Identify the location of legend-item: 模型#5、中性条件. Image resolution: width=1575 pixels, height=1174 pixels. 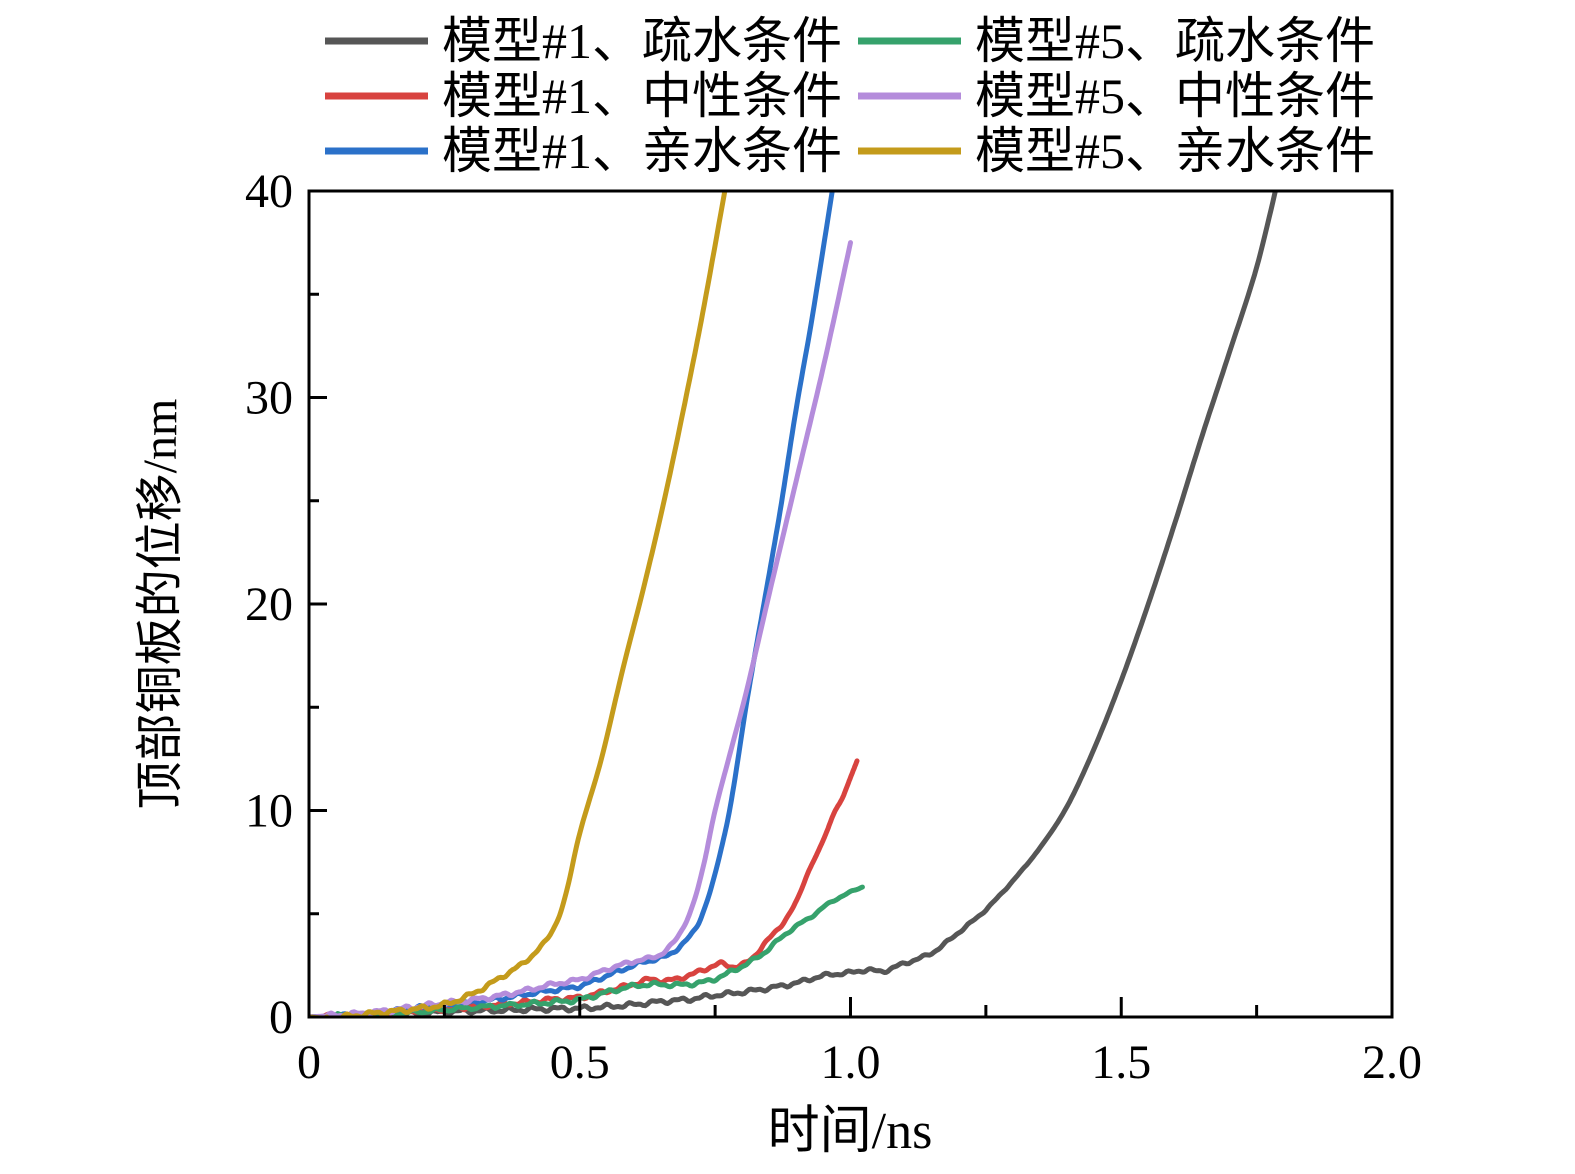
(1116, 96).